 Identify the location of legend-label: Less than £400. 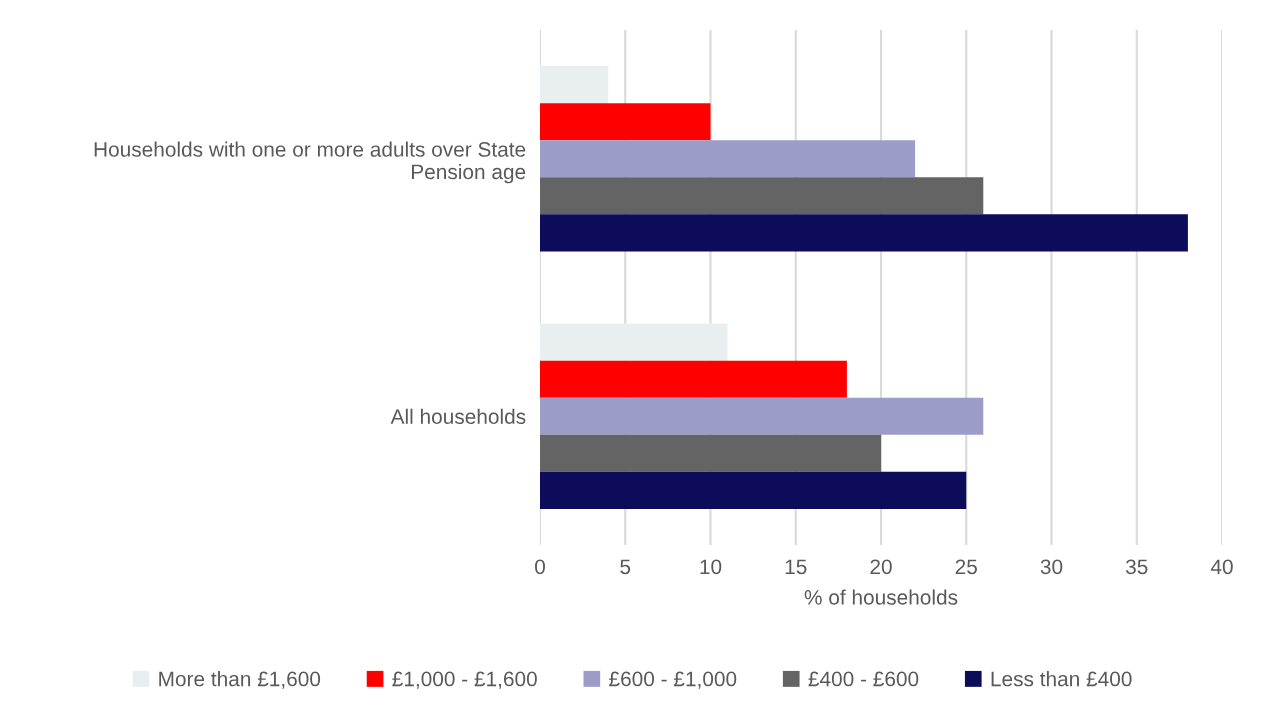
(1061, 679).